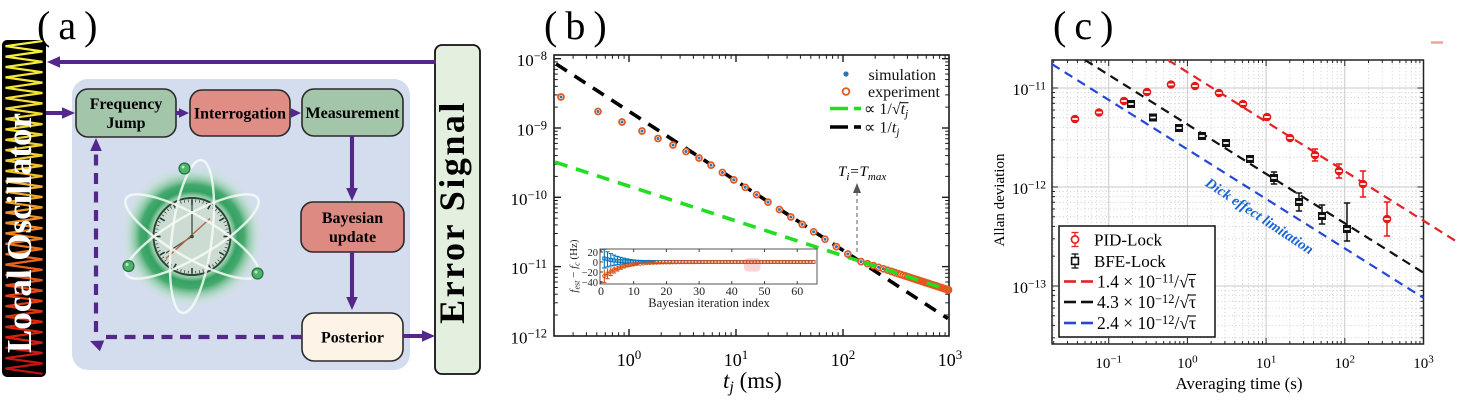 This screenshot has width=1457, height=411. Describe the element at coordinates (634, 291) in the screenshot. I see `svg-text: 10` at that location.